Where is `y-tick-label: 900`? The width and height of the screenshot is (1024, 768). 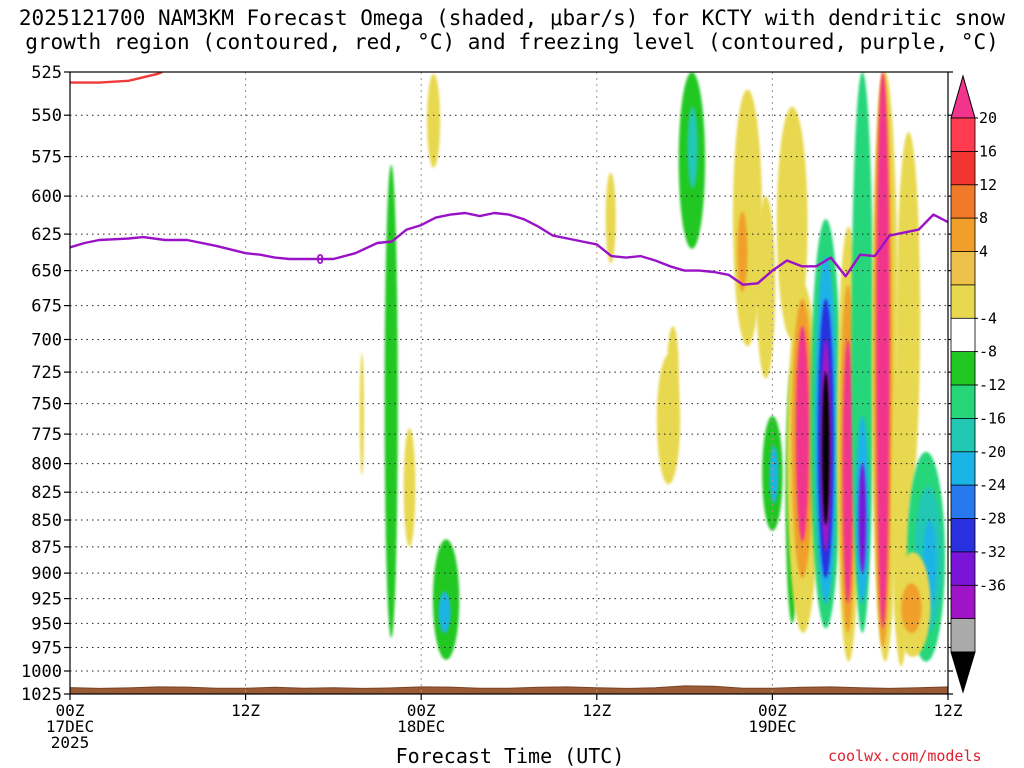 y-tick-label: 900 is located at coordinates (46, 574).